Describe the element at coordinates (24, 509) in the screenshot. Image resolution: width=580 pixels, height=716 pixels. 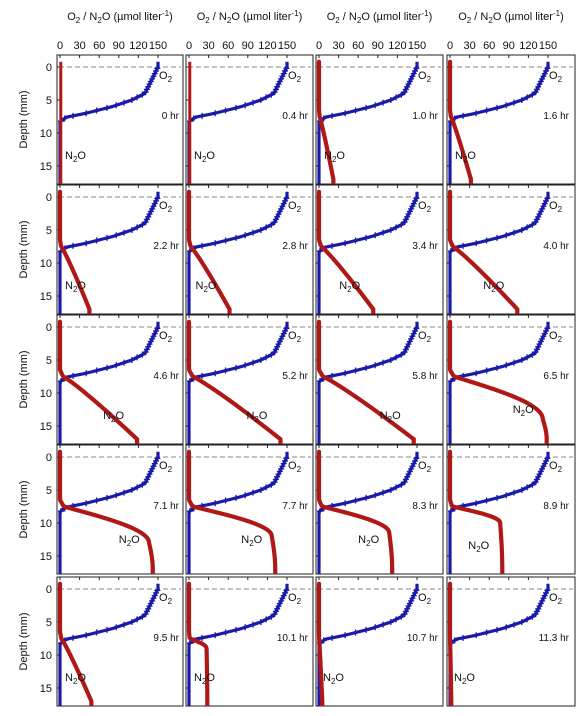
I see `y-axis-title: Depth (mm)` at that location.